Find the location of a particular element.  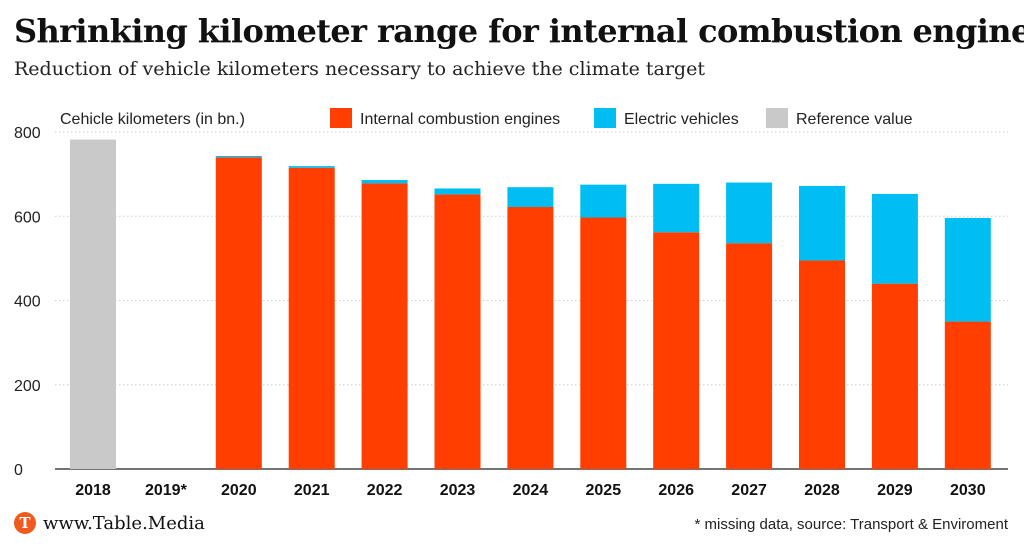

bar-2018-reference-value is located at coordinates (93, 304).